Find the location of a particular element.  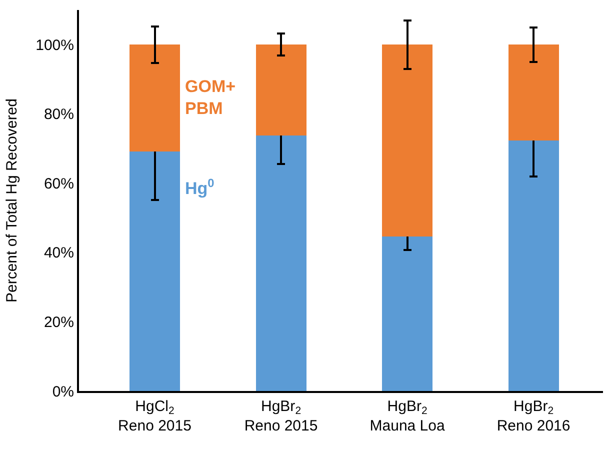

y-tick-label: 40% is located at coordinates (59, 253).